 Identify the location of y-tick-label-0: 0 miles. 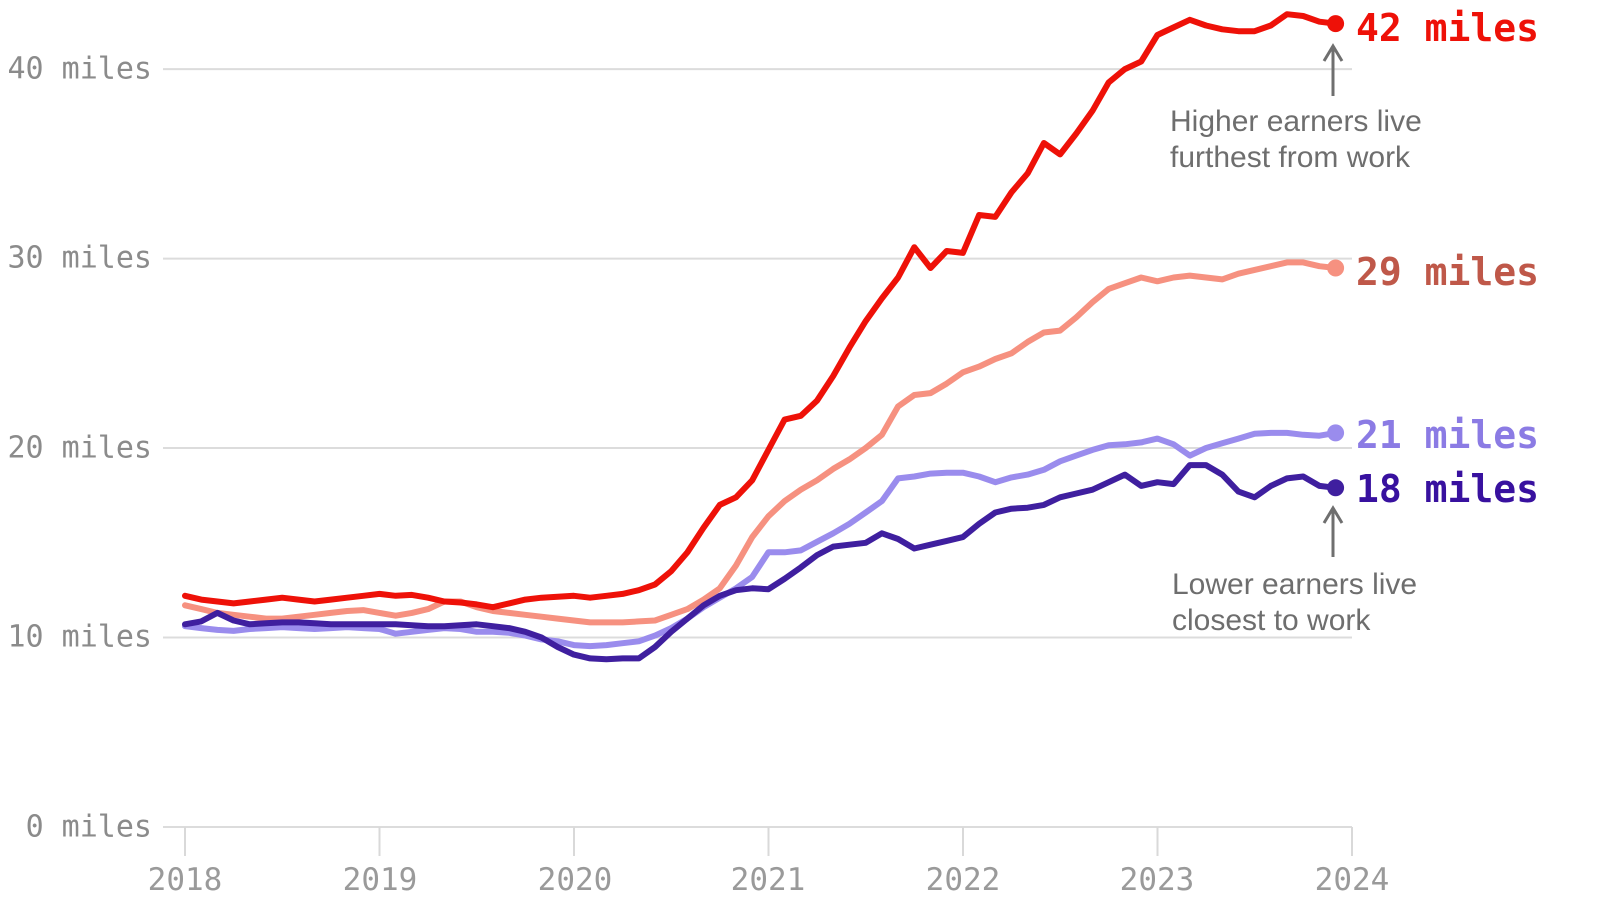
(88, 827).